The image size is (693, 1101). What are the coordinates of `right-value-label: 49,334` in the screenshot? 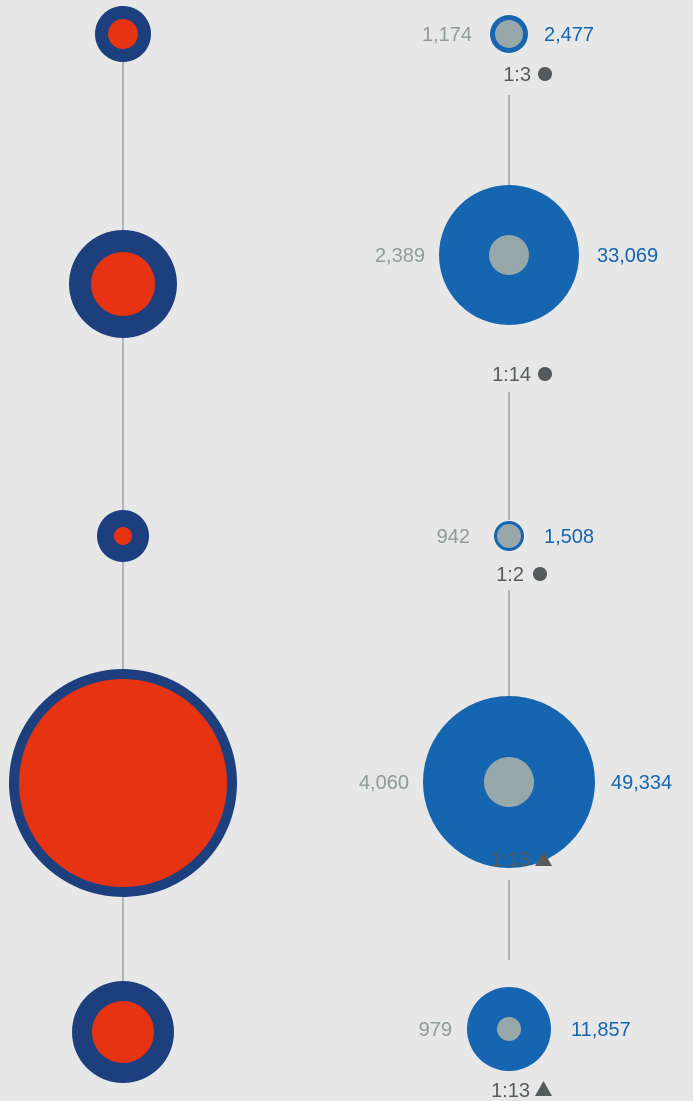 It's located at (641, 783).